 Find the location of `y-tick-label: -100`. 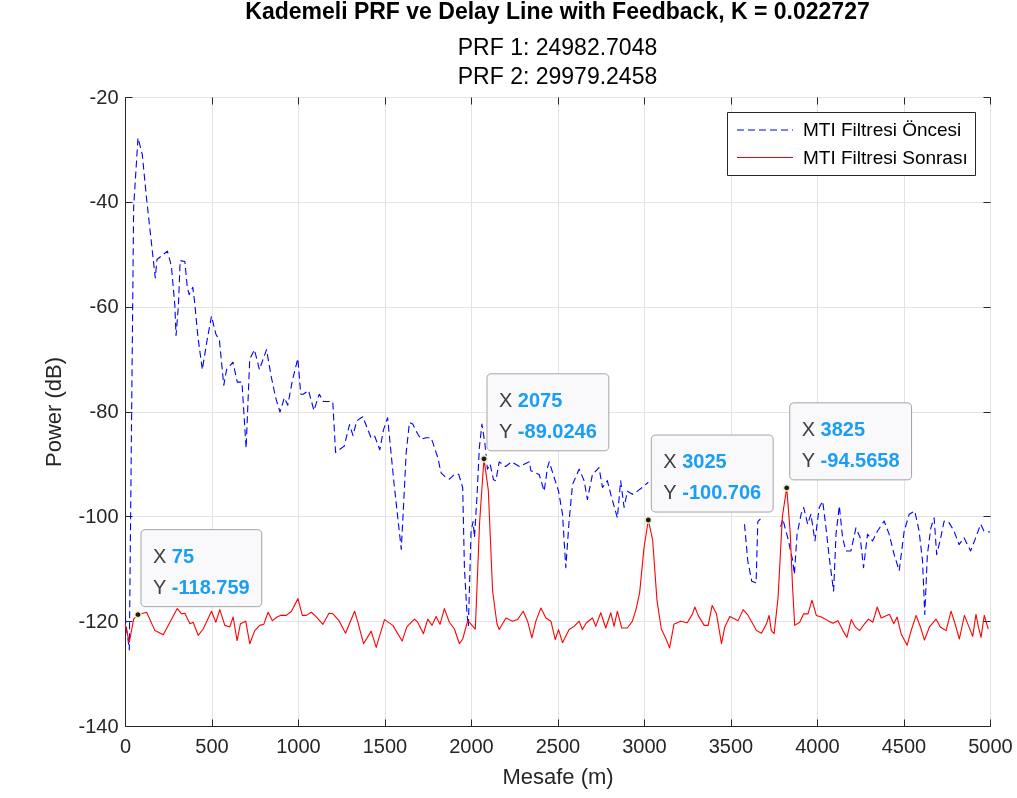

y-tick-label: -100 is located at coordinates (98, 515).